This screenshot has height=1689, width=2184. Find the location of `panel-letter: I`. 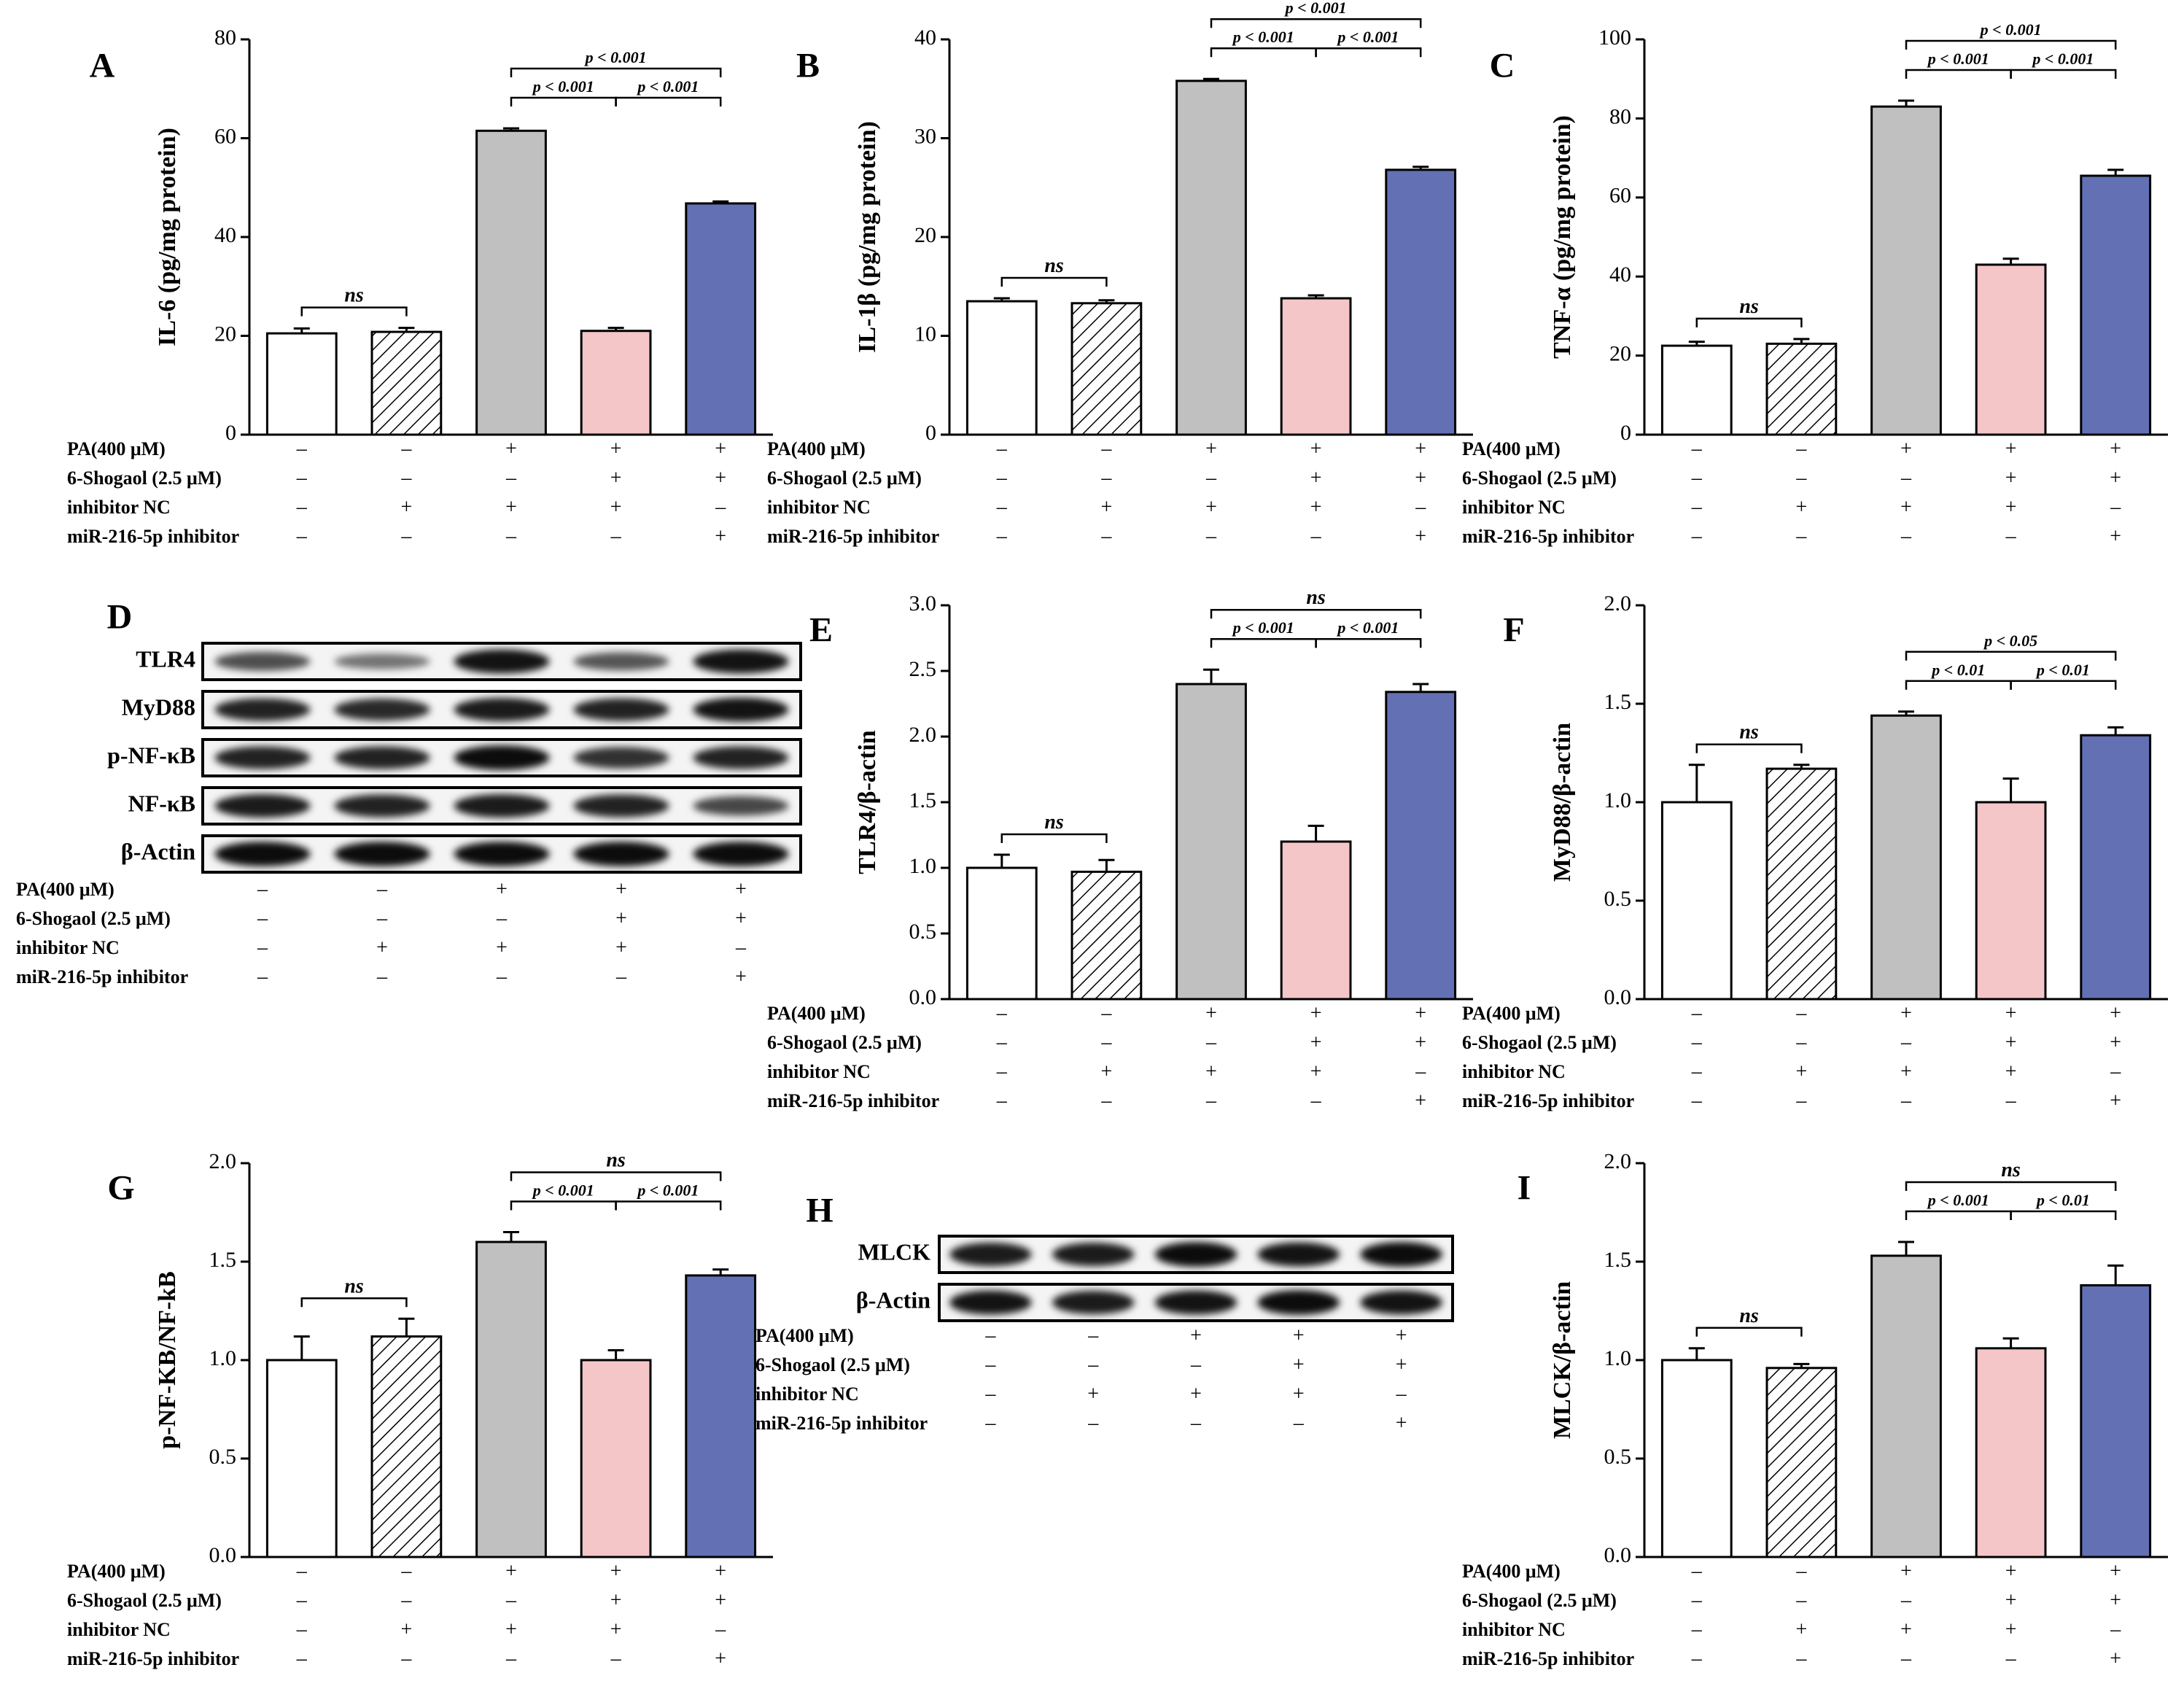

panel-letter: I is located at coordinates (1524, 1188).